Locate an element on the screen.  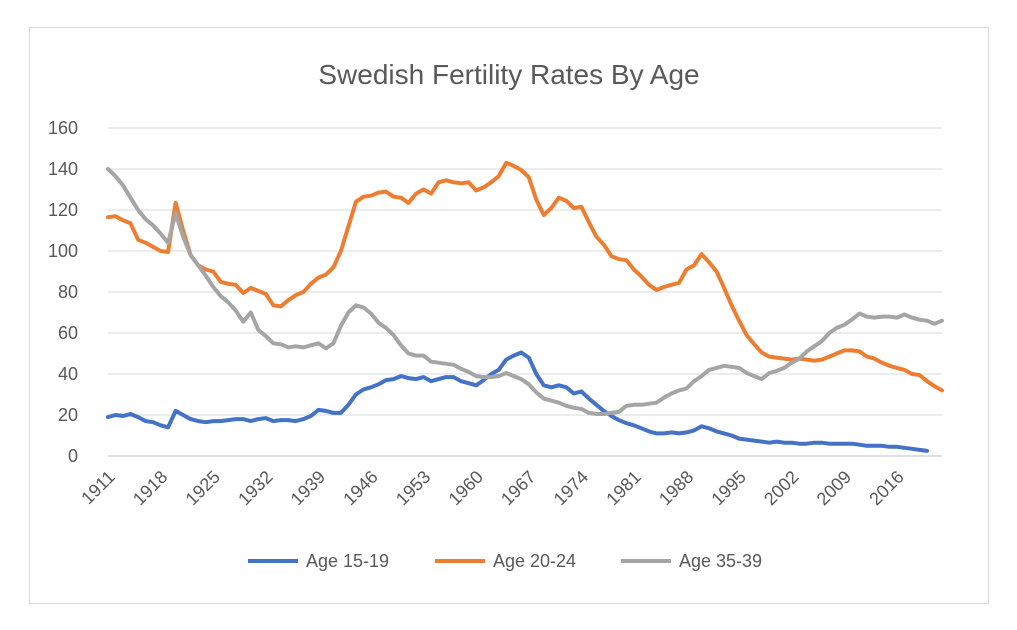
x-tick-label: 1953 is located at coordinates (413, 488).